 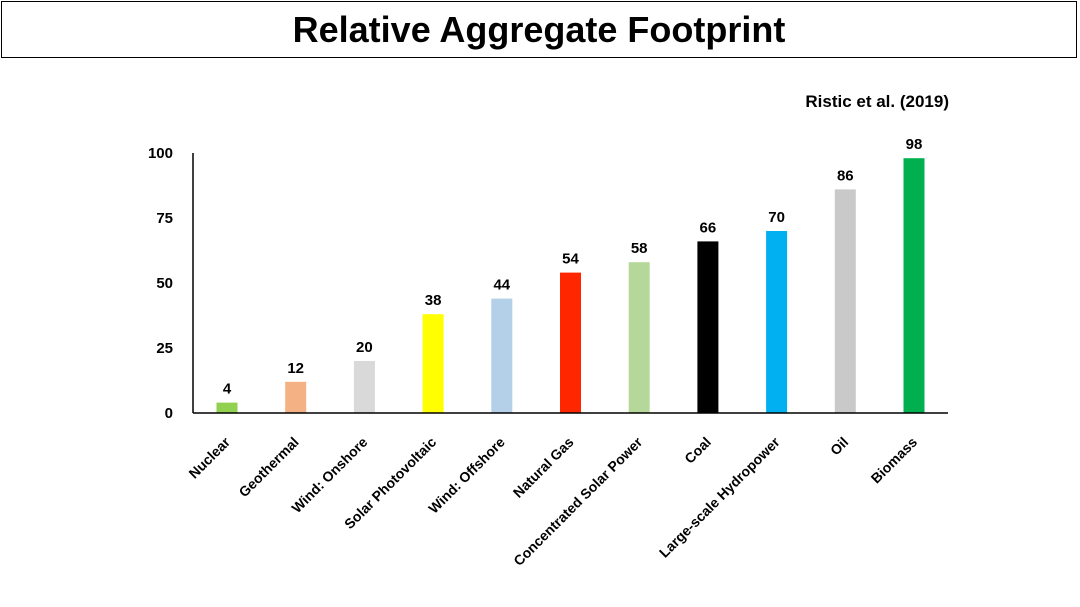 What do you see at coordinates (639, 248) in the screenshot?
I see `data-label: 58` at bounding box center [639, 248].